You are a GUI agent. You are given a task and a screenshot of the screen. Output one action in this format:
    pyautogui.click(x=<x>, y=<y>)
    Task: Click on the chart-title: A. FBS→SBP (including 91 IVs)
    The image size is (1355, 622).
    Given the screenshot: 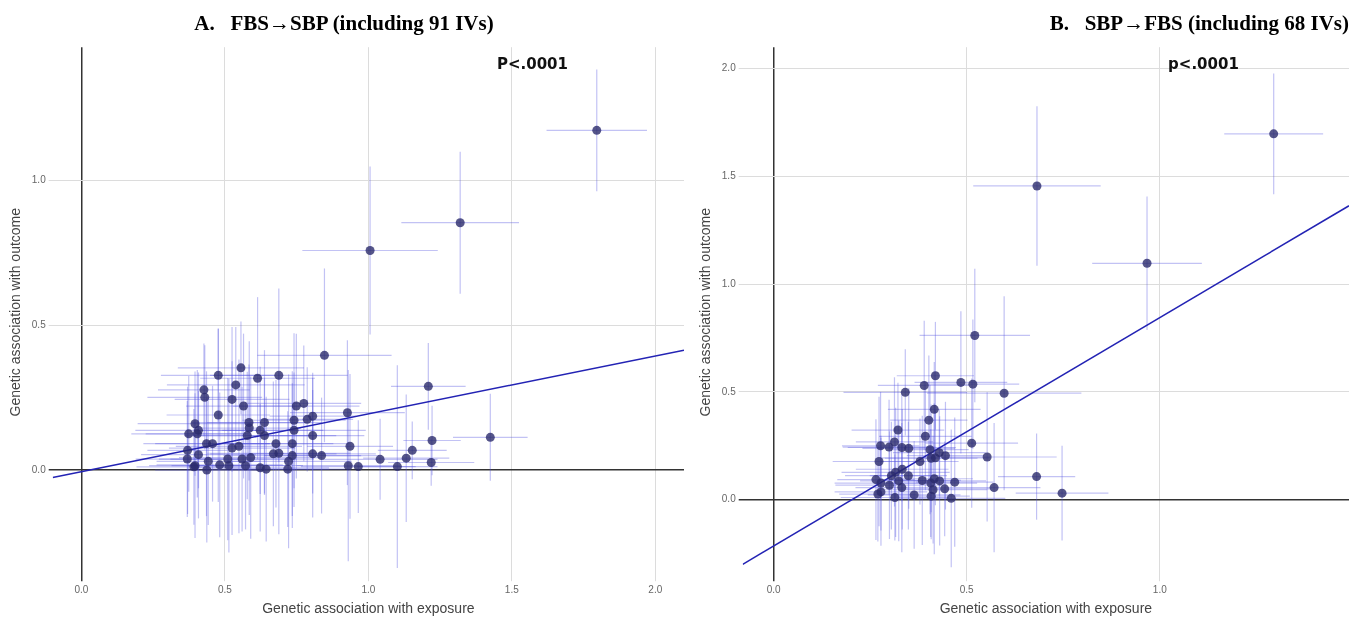 What is the action you would take?
    pyautogui.click(x=344, y=23)
    